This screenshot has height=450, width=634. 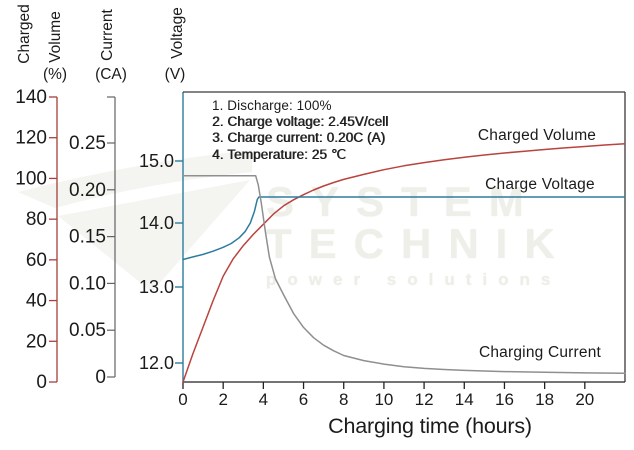 What do you see at coordinates (87, 143) in the screenshot?
I see `current-tick-label: 0.25` at bounding box center [87, 143].